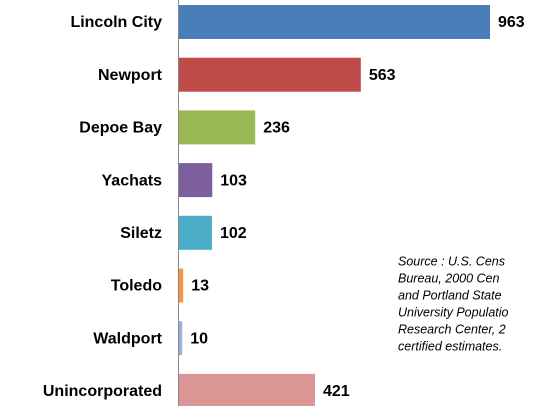 This screenshot has width=534, height=406. I want to click on category-label: Lincoln City, so click(116, 22).